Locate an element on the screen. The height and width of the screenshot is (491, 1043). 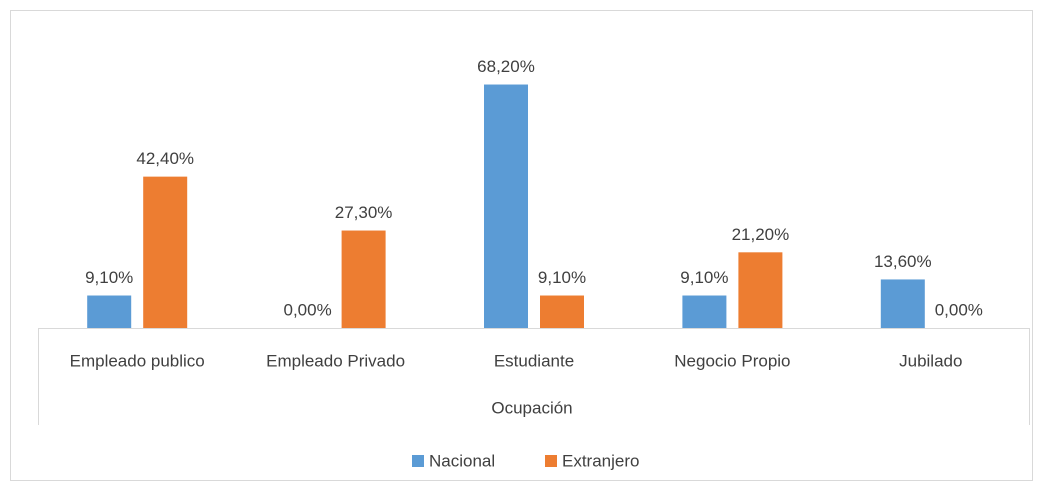
legend-label: Nacional is located at coordinates (462, 460).